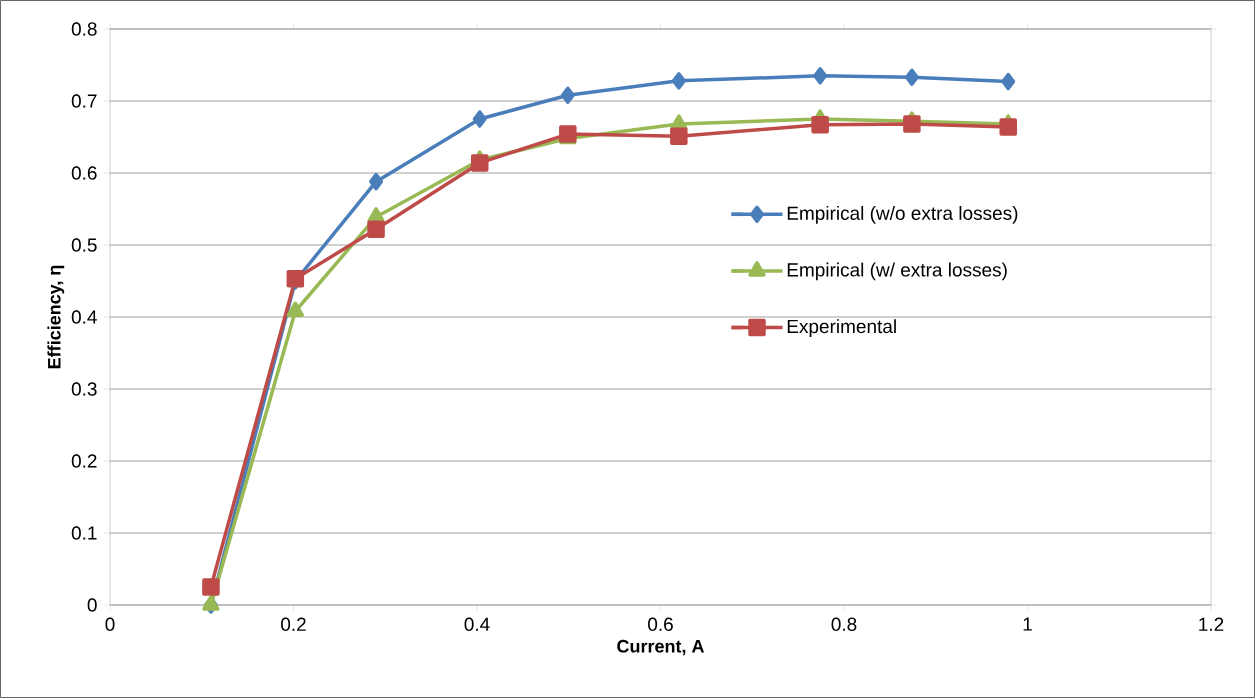 The height and width of the screenshot is (698, 1255). I want to click on legend-label: Empirical (w/o extra losses), so click(902, 215).